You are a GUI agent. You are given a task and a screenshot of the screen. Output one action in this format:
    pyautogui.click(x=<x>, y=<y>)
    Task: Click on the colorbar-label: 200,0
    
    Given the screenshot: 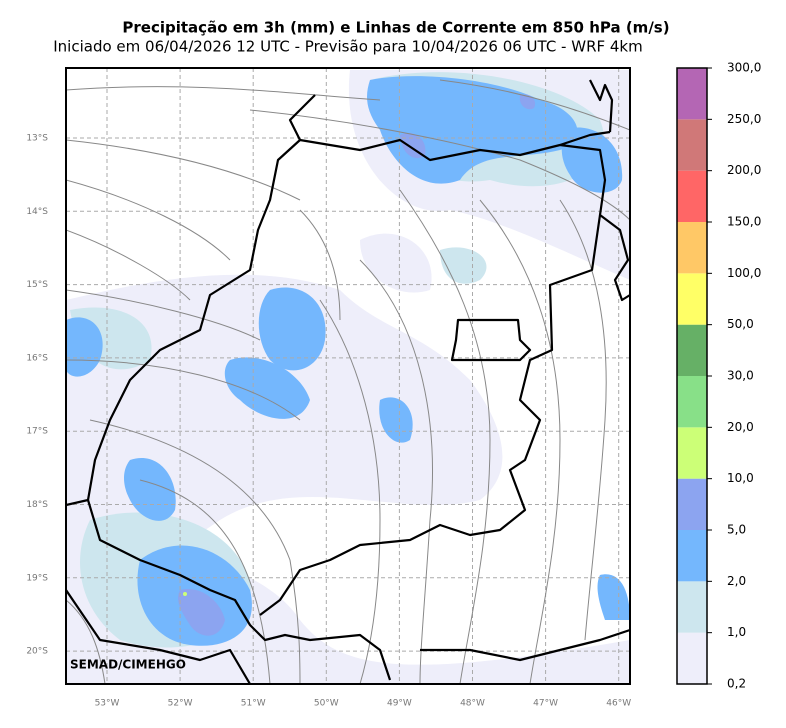 What is the action you would take?
    pyautogui.click(x=744, y=170)
    